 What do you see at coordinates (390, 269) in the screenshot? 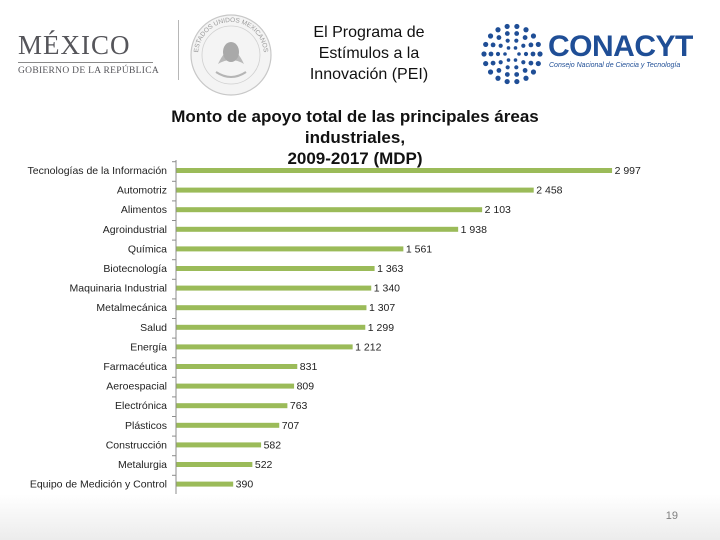
I see `bar-value-label: 1 363` at bounding box center [390, 269].